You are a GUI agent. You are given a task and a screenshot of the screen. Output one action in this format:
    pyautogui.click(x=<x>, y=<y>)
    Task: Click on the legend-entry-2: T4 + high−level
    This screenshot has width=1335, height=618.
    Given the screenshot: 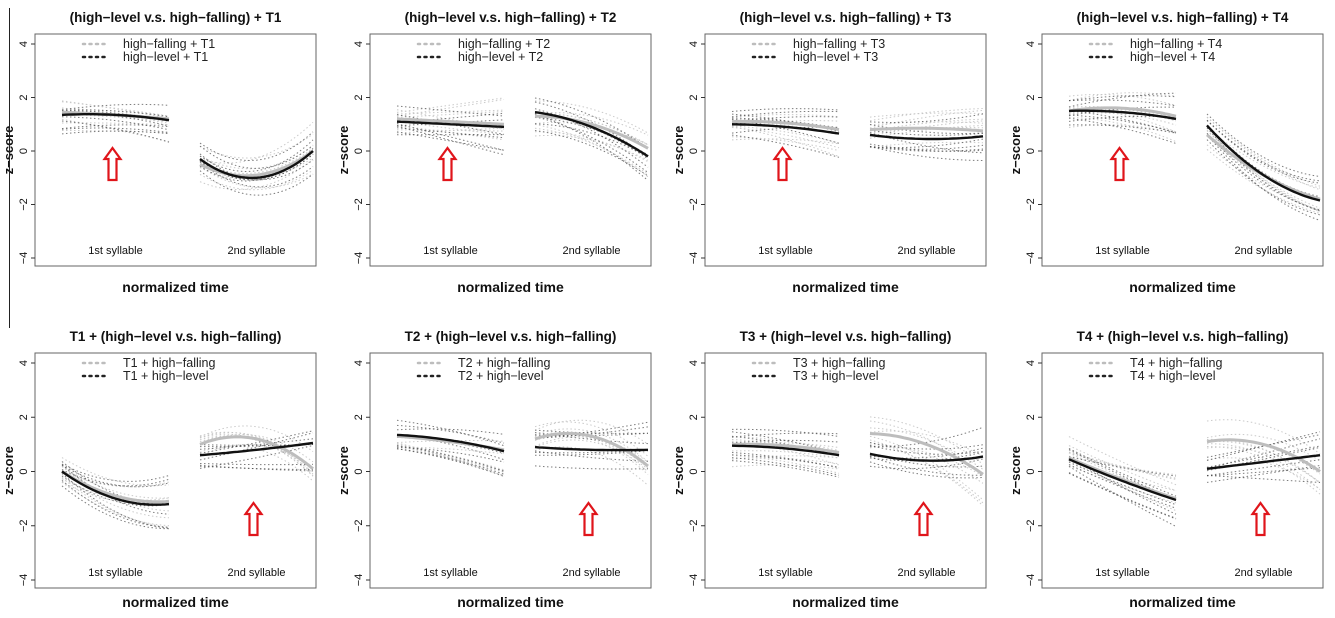 What is the action you would take?
    pyautogui.click(x=1172, y=376)
    